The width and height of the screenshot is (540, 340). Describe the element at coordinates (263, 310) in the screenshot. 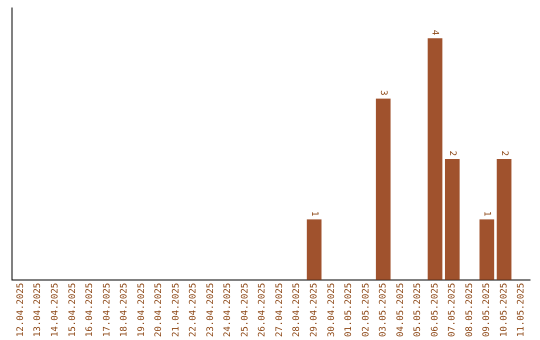

I see `x-tick-label: 26.04.2025` at that location.